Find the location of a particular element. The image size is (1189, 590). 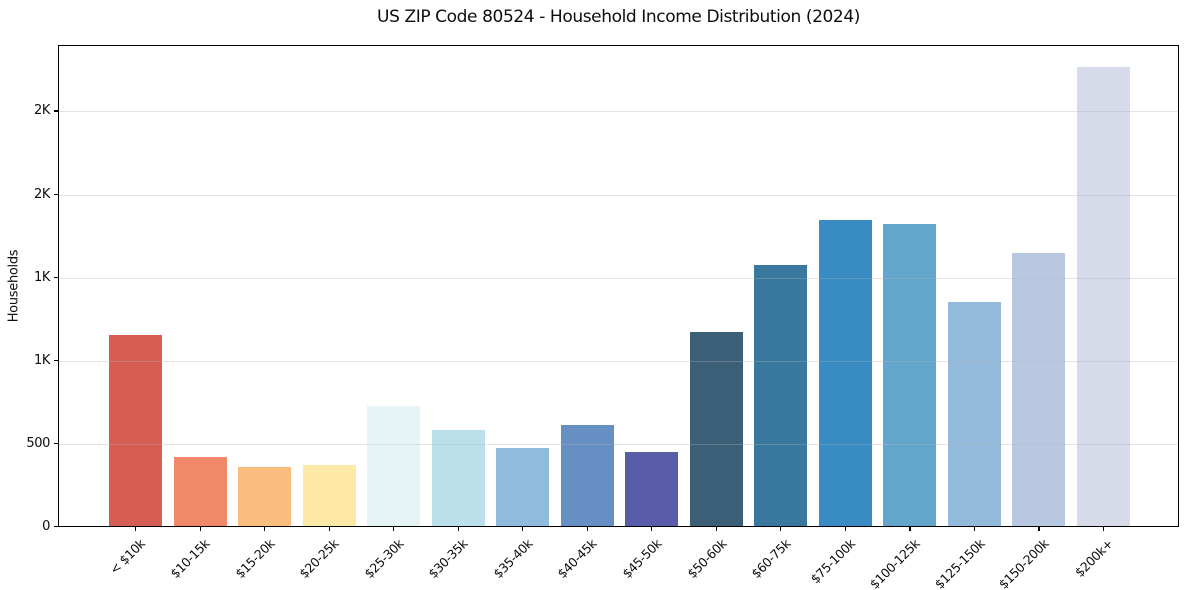

y-tick-label: 0 is located at coordinates (46, 526).